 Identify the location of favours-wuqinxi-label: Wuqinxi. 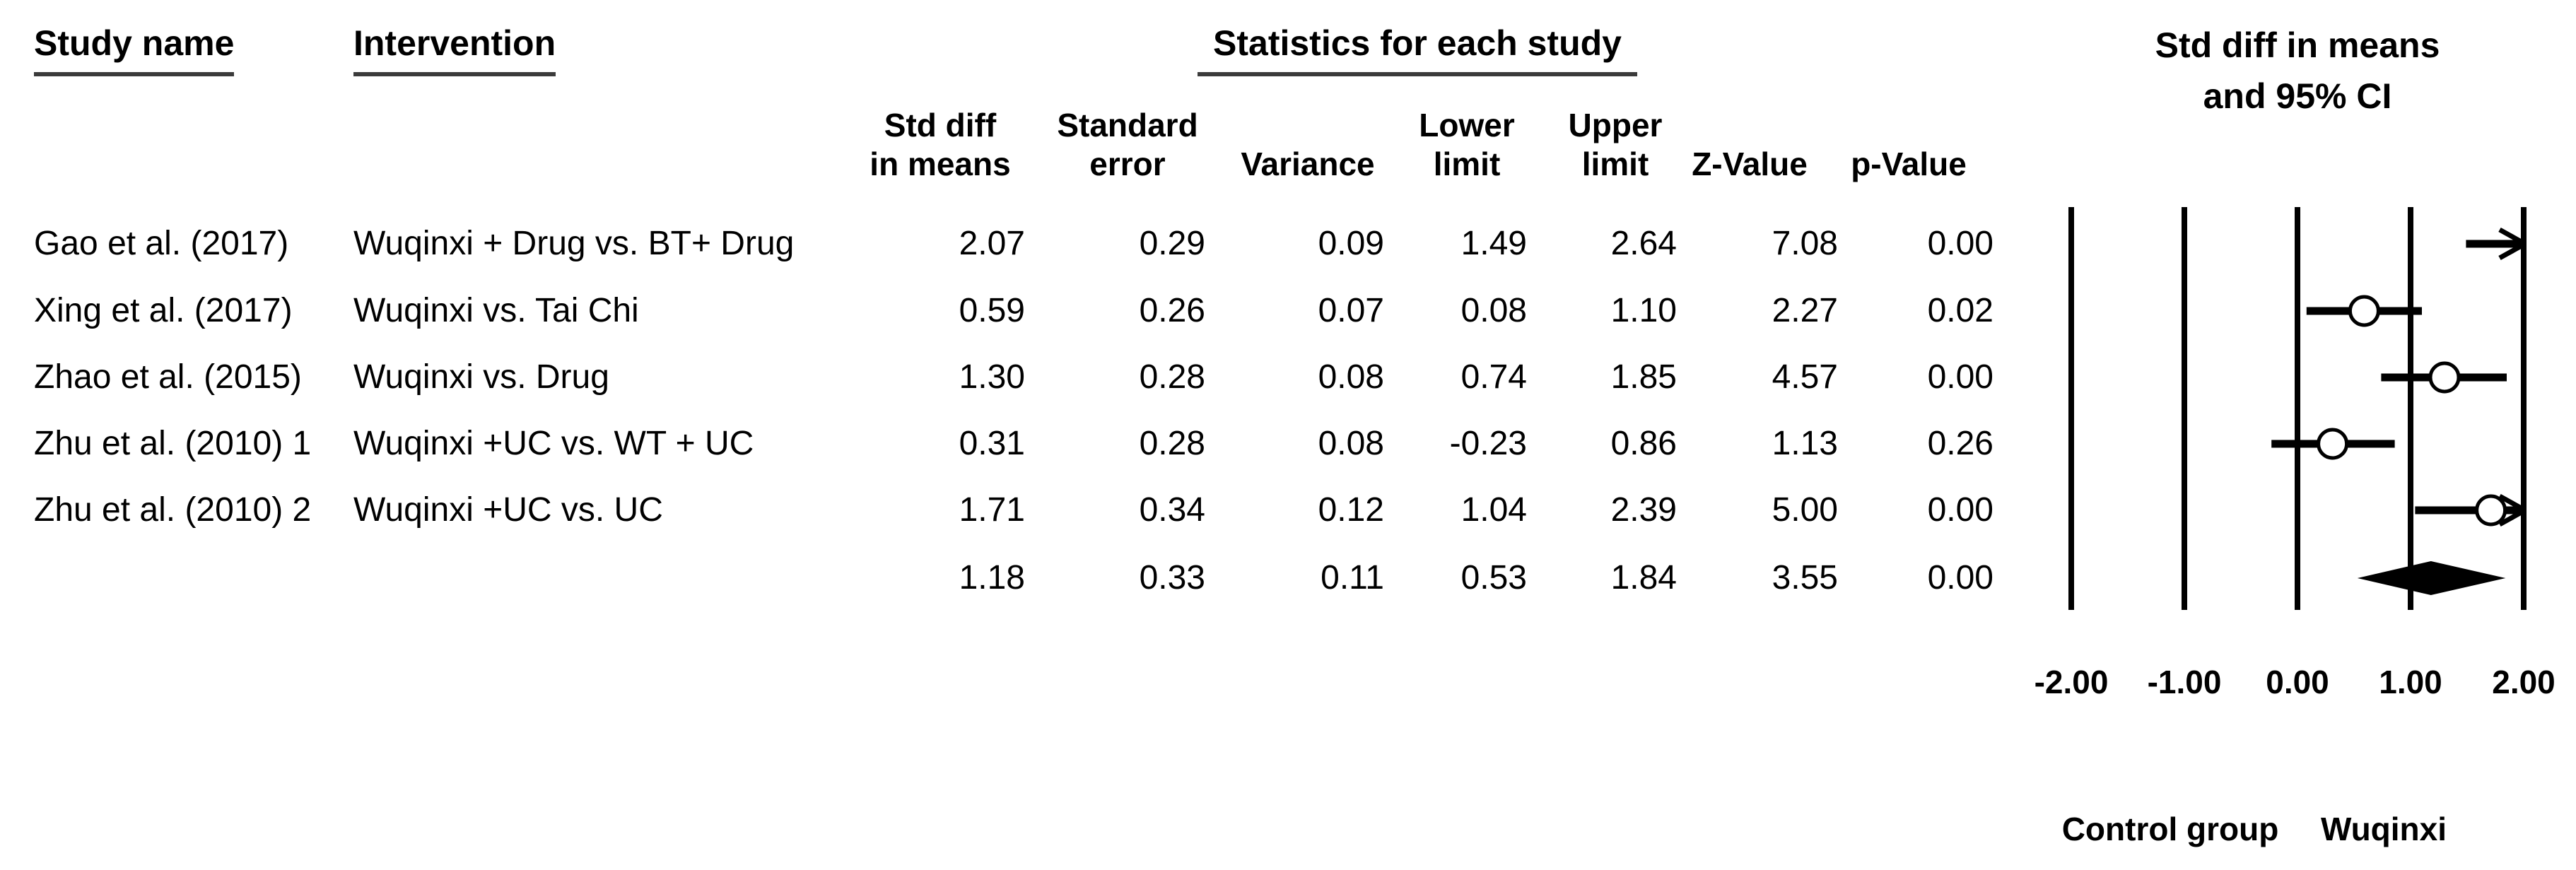
(2384, 829).